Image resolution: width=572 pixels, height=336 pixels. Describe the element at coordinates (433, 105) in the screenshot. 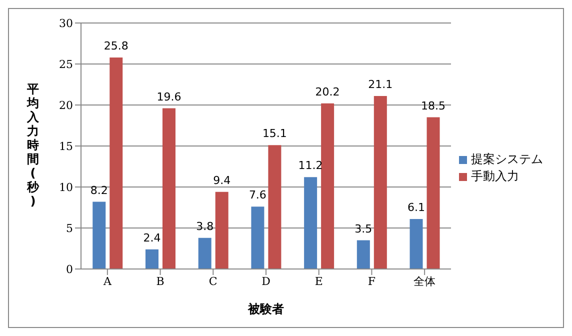

I see `data-label: 18.5` at that location.